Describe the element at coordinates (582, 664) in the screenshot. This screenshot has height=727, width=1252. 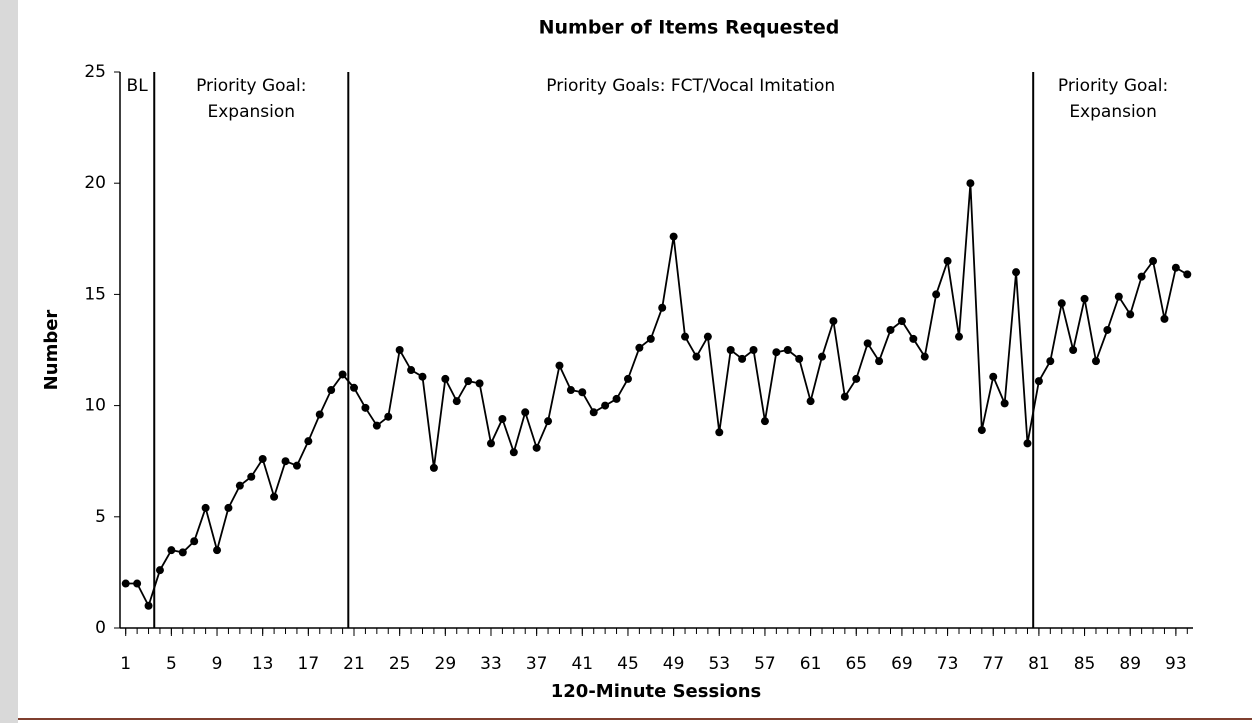
I see `x-tick-label: 41` at that location.